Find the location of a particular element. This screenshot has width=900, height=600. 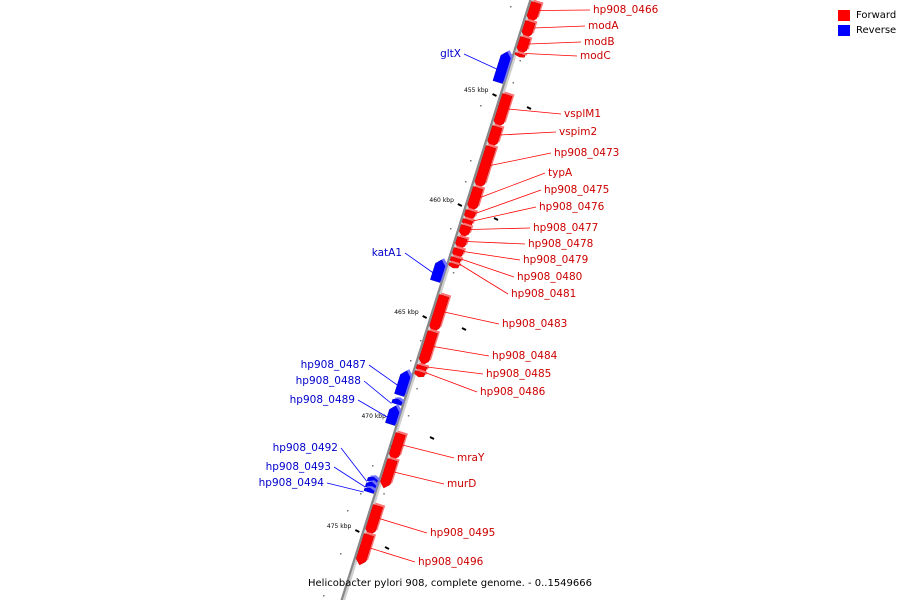

gene-label-hp908_0493: hp908_0493 is located at coordinates (298, 467).